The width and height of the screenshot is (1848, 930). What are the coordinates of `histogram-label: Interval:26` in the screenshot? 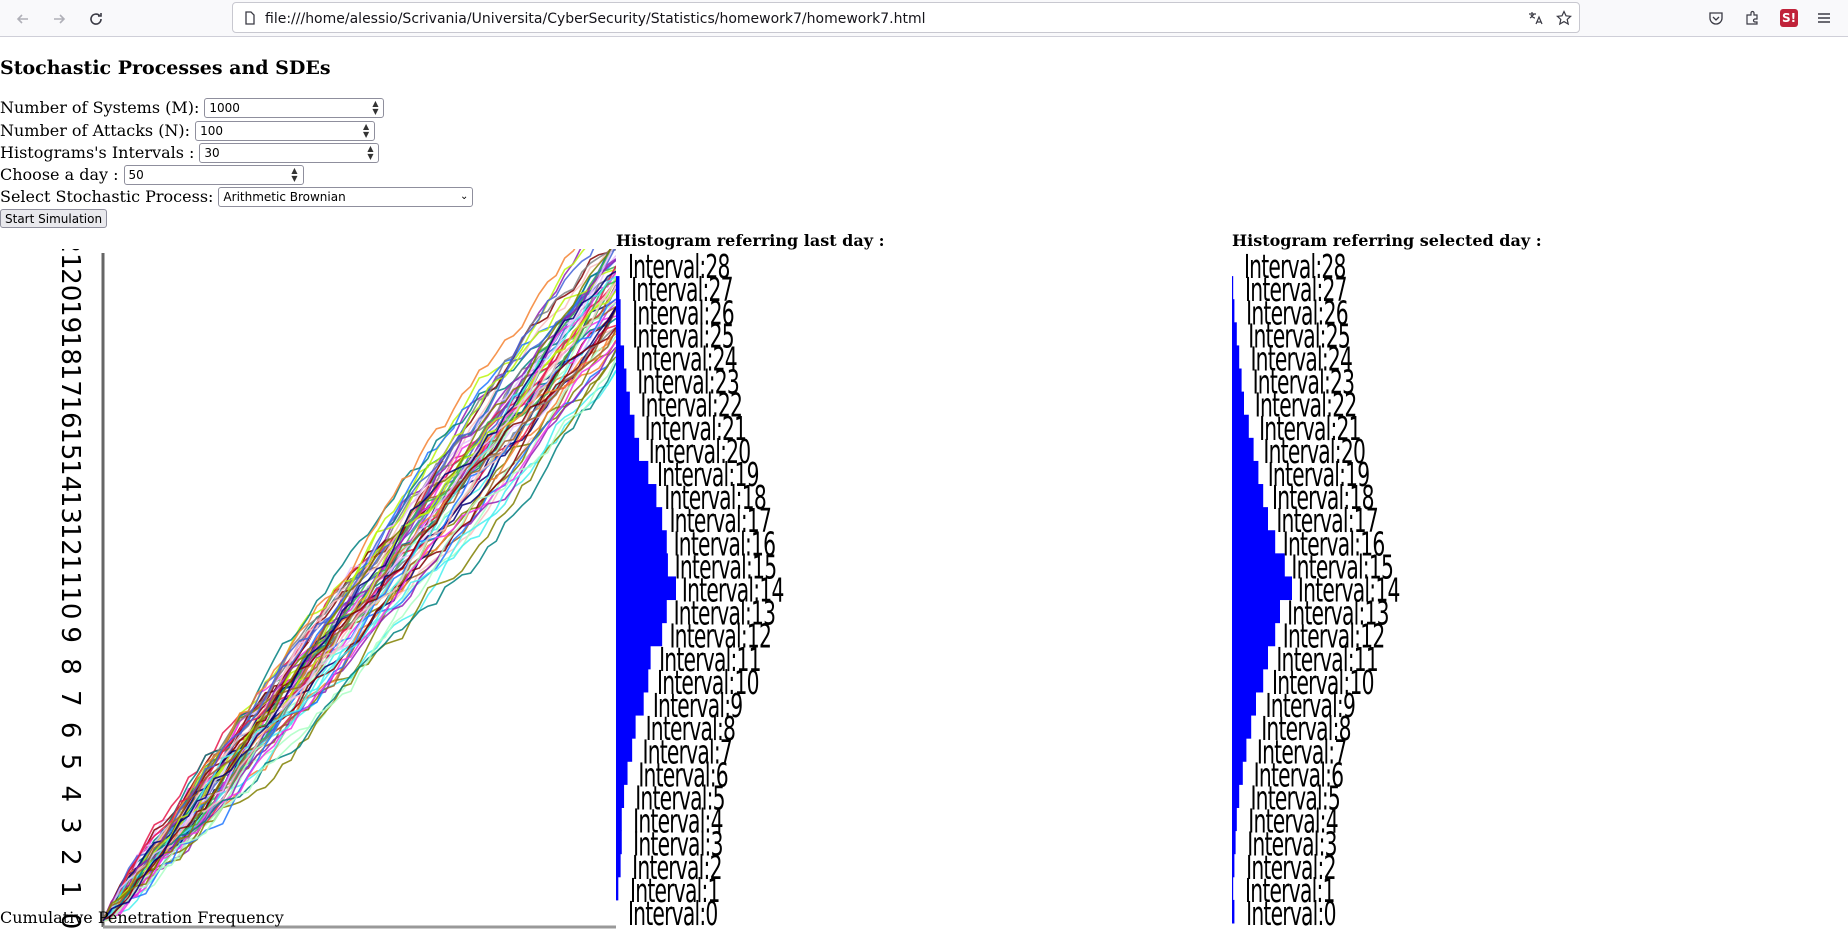 It's located at (683, 314).